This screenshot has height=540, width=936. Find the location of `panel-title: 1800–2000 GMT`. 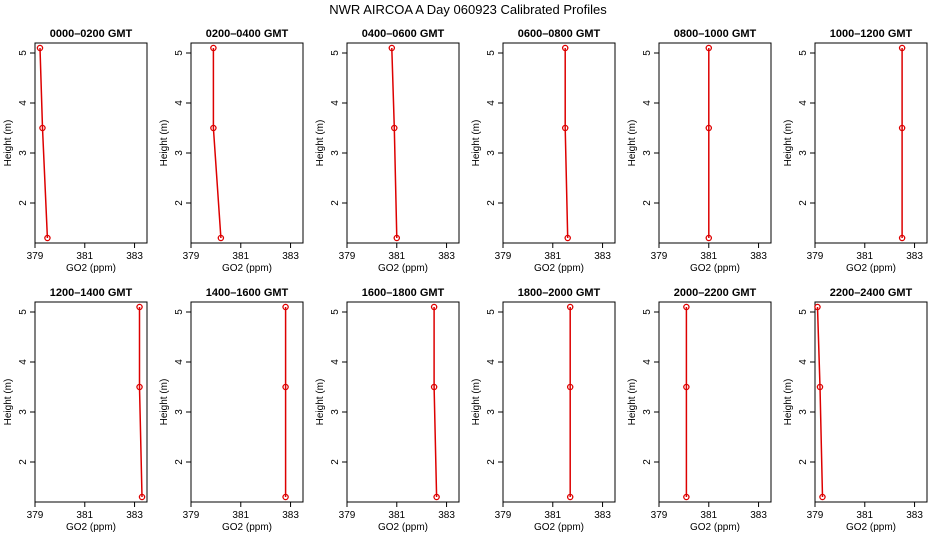

panel-title: 1800–2000 GMT is located at coordinates (559, 293).